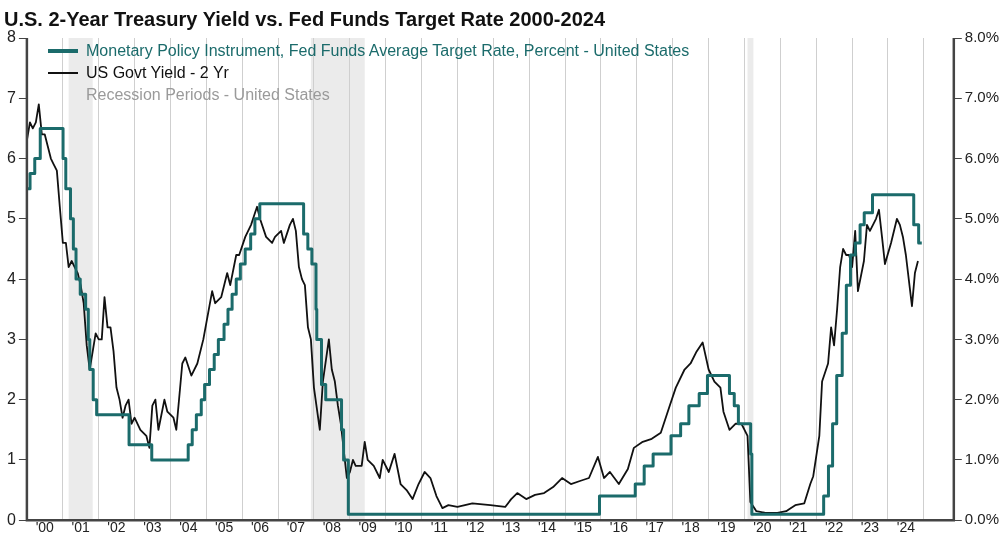  What do you see at coordinates (982, 519) in the screenshot?
I see `y2-tick-label: 0.0%` at bounding box center [982, 519].